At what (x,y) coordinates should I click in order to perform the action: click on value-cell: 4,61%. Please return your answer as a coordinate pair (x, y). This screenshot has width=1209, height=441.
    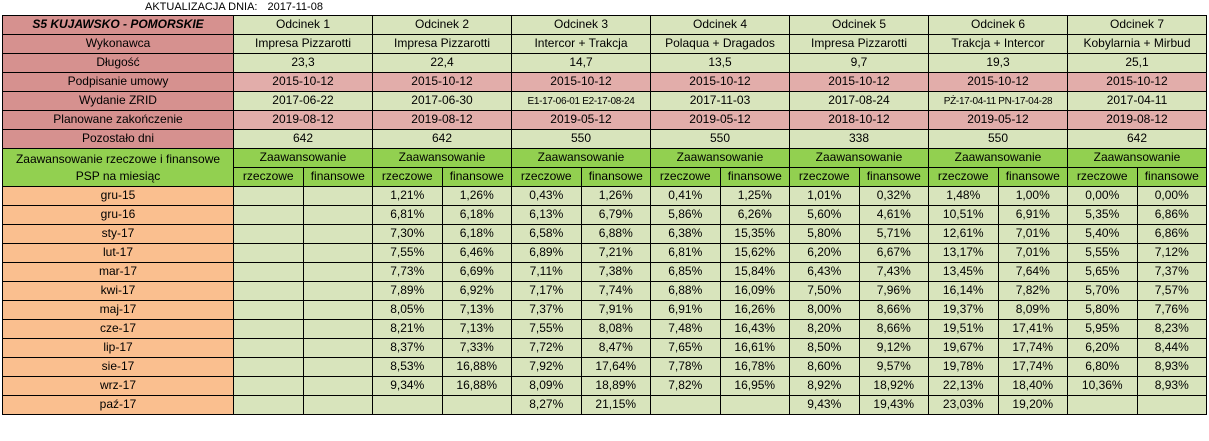
    Looking at the image, I should click on (893, 215).